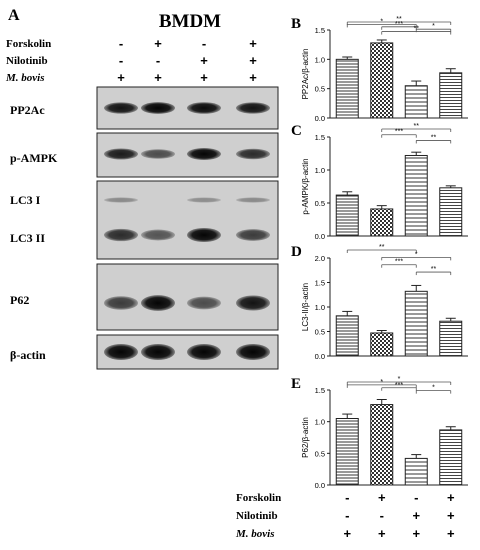  Describe the element at coordinates (187, 220) in the screenshot. I see `blot-membrane` at that location.